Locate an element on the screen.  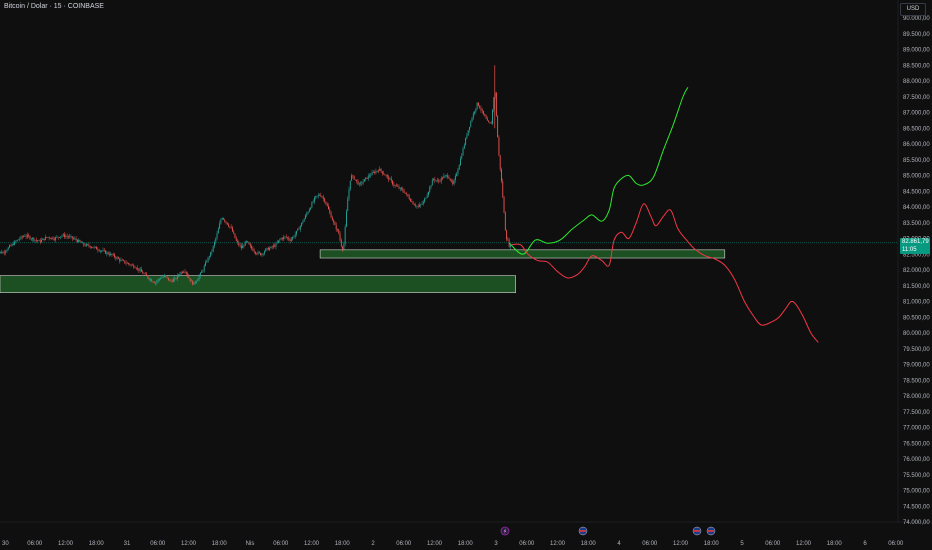
candle-countdown: 11:05 is located at coordinates (909, 250).